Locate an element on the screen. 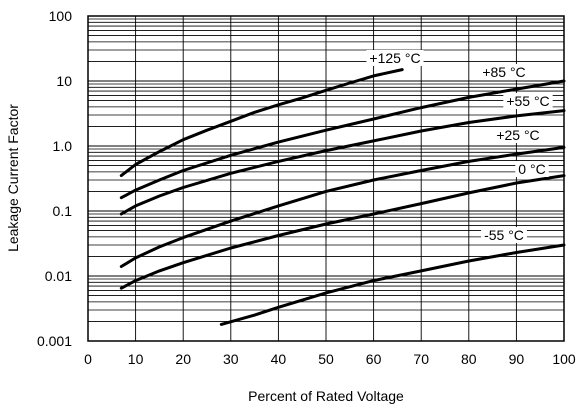  y-tick-label: 0.1 is located at coordinates (63, 211).